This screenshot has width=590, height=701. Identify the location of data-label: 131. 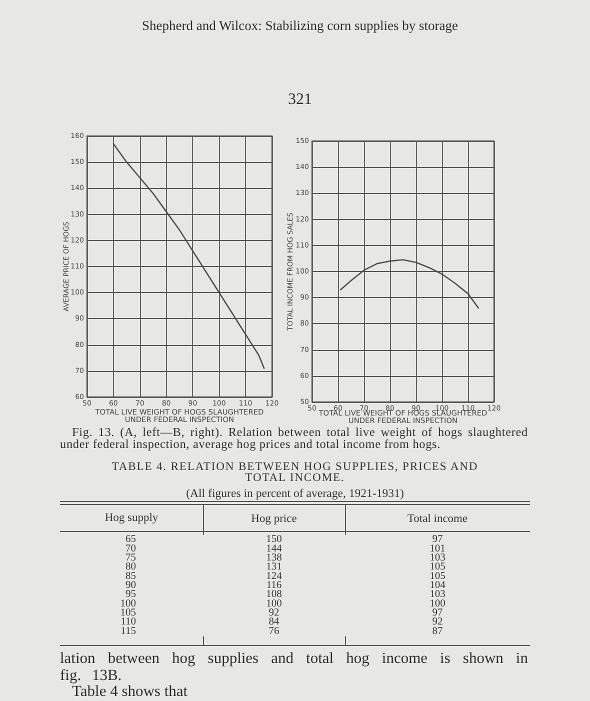
(274, 567).